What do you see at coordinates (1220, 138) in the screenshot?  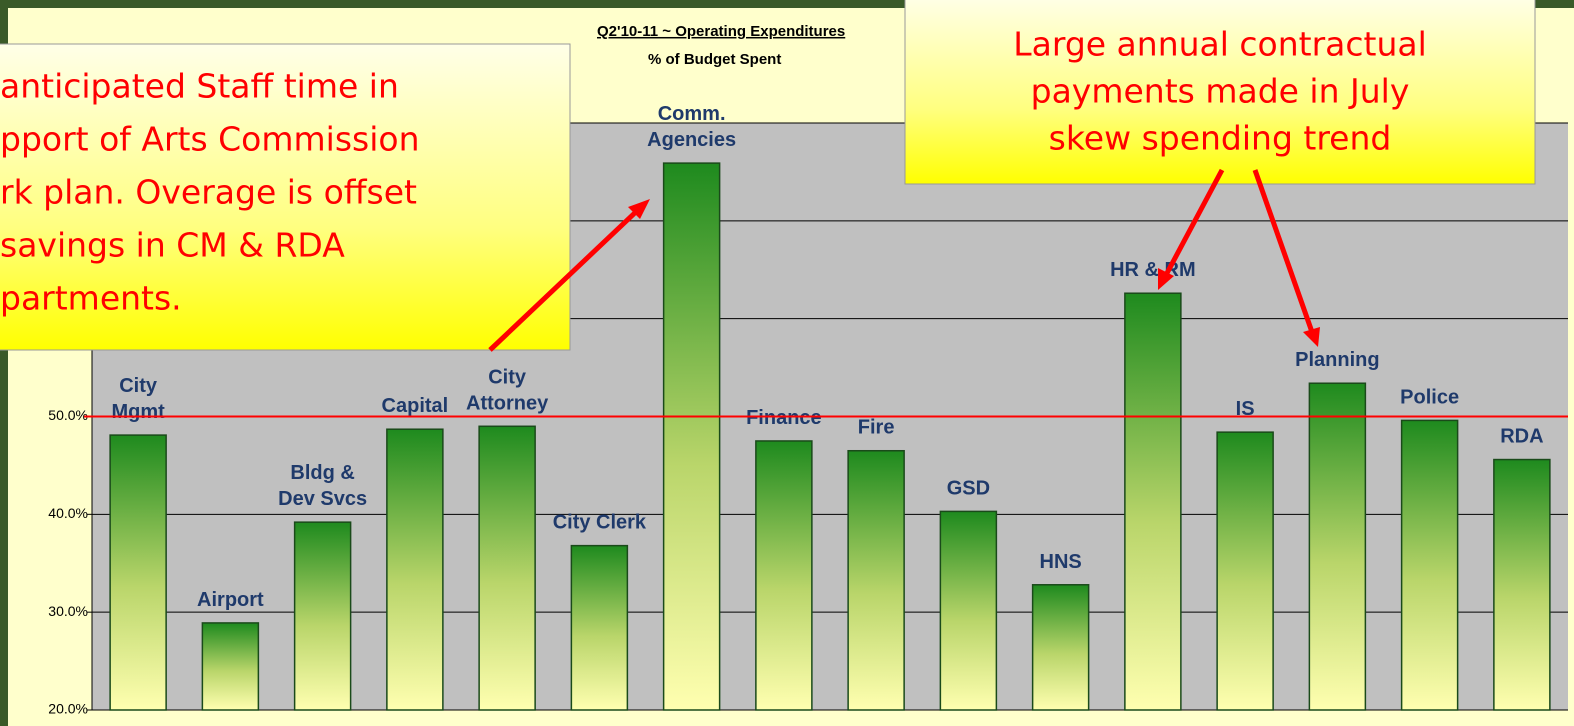 I see `callout-text: skew spending trend` at bounding box center [1220, 138].